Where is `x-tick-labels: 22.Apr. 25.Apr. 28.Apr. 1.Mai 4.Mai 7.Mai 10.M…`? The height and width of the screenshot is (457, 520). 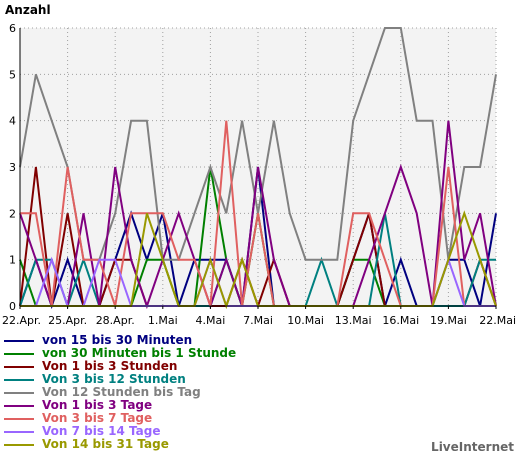 x-tick-labels: 22.Apr. 25.Apr. 28.Apr. 1.Mai 4.Mai 7.Mai 10.M… is located at coordinates (259, 316).